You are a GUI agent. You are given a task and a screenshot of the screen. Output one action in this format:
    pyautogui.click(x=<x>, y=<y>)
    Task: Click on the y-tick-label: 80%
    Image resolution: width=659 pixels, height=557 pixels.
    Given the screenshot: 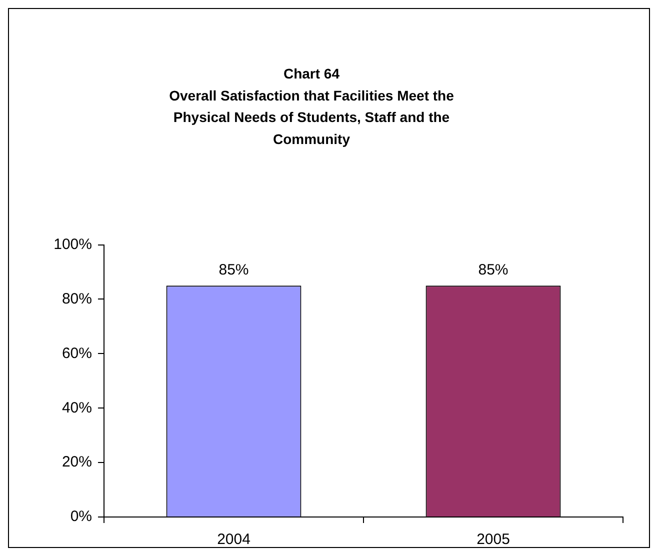 What is the action you would take?
    pyautogui.click(x=77, y=299)
    